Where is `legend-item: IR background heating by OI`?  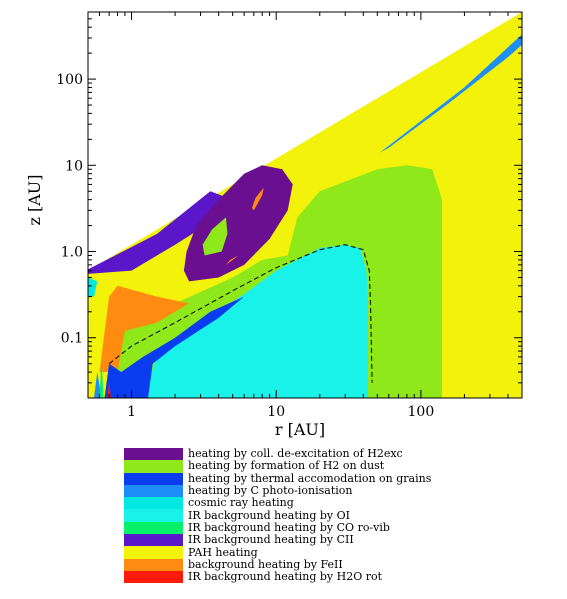
legend-item: IR background heating by OI is located at coordinates (277, 515).